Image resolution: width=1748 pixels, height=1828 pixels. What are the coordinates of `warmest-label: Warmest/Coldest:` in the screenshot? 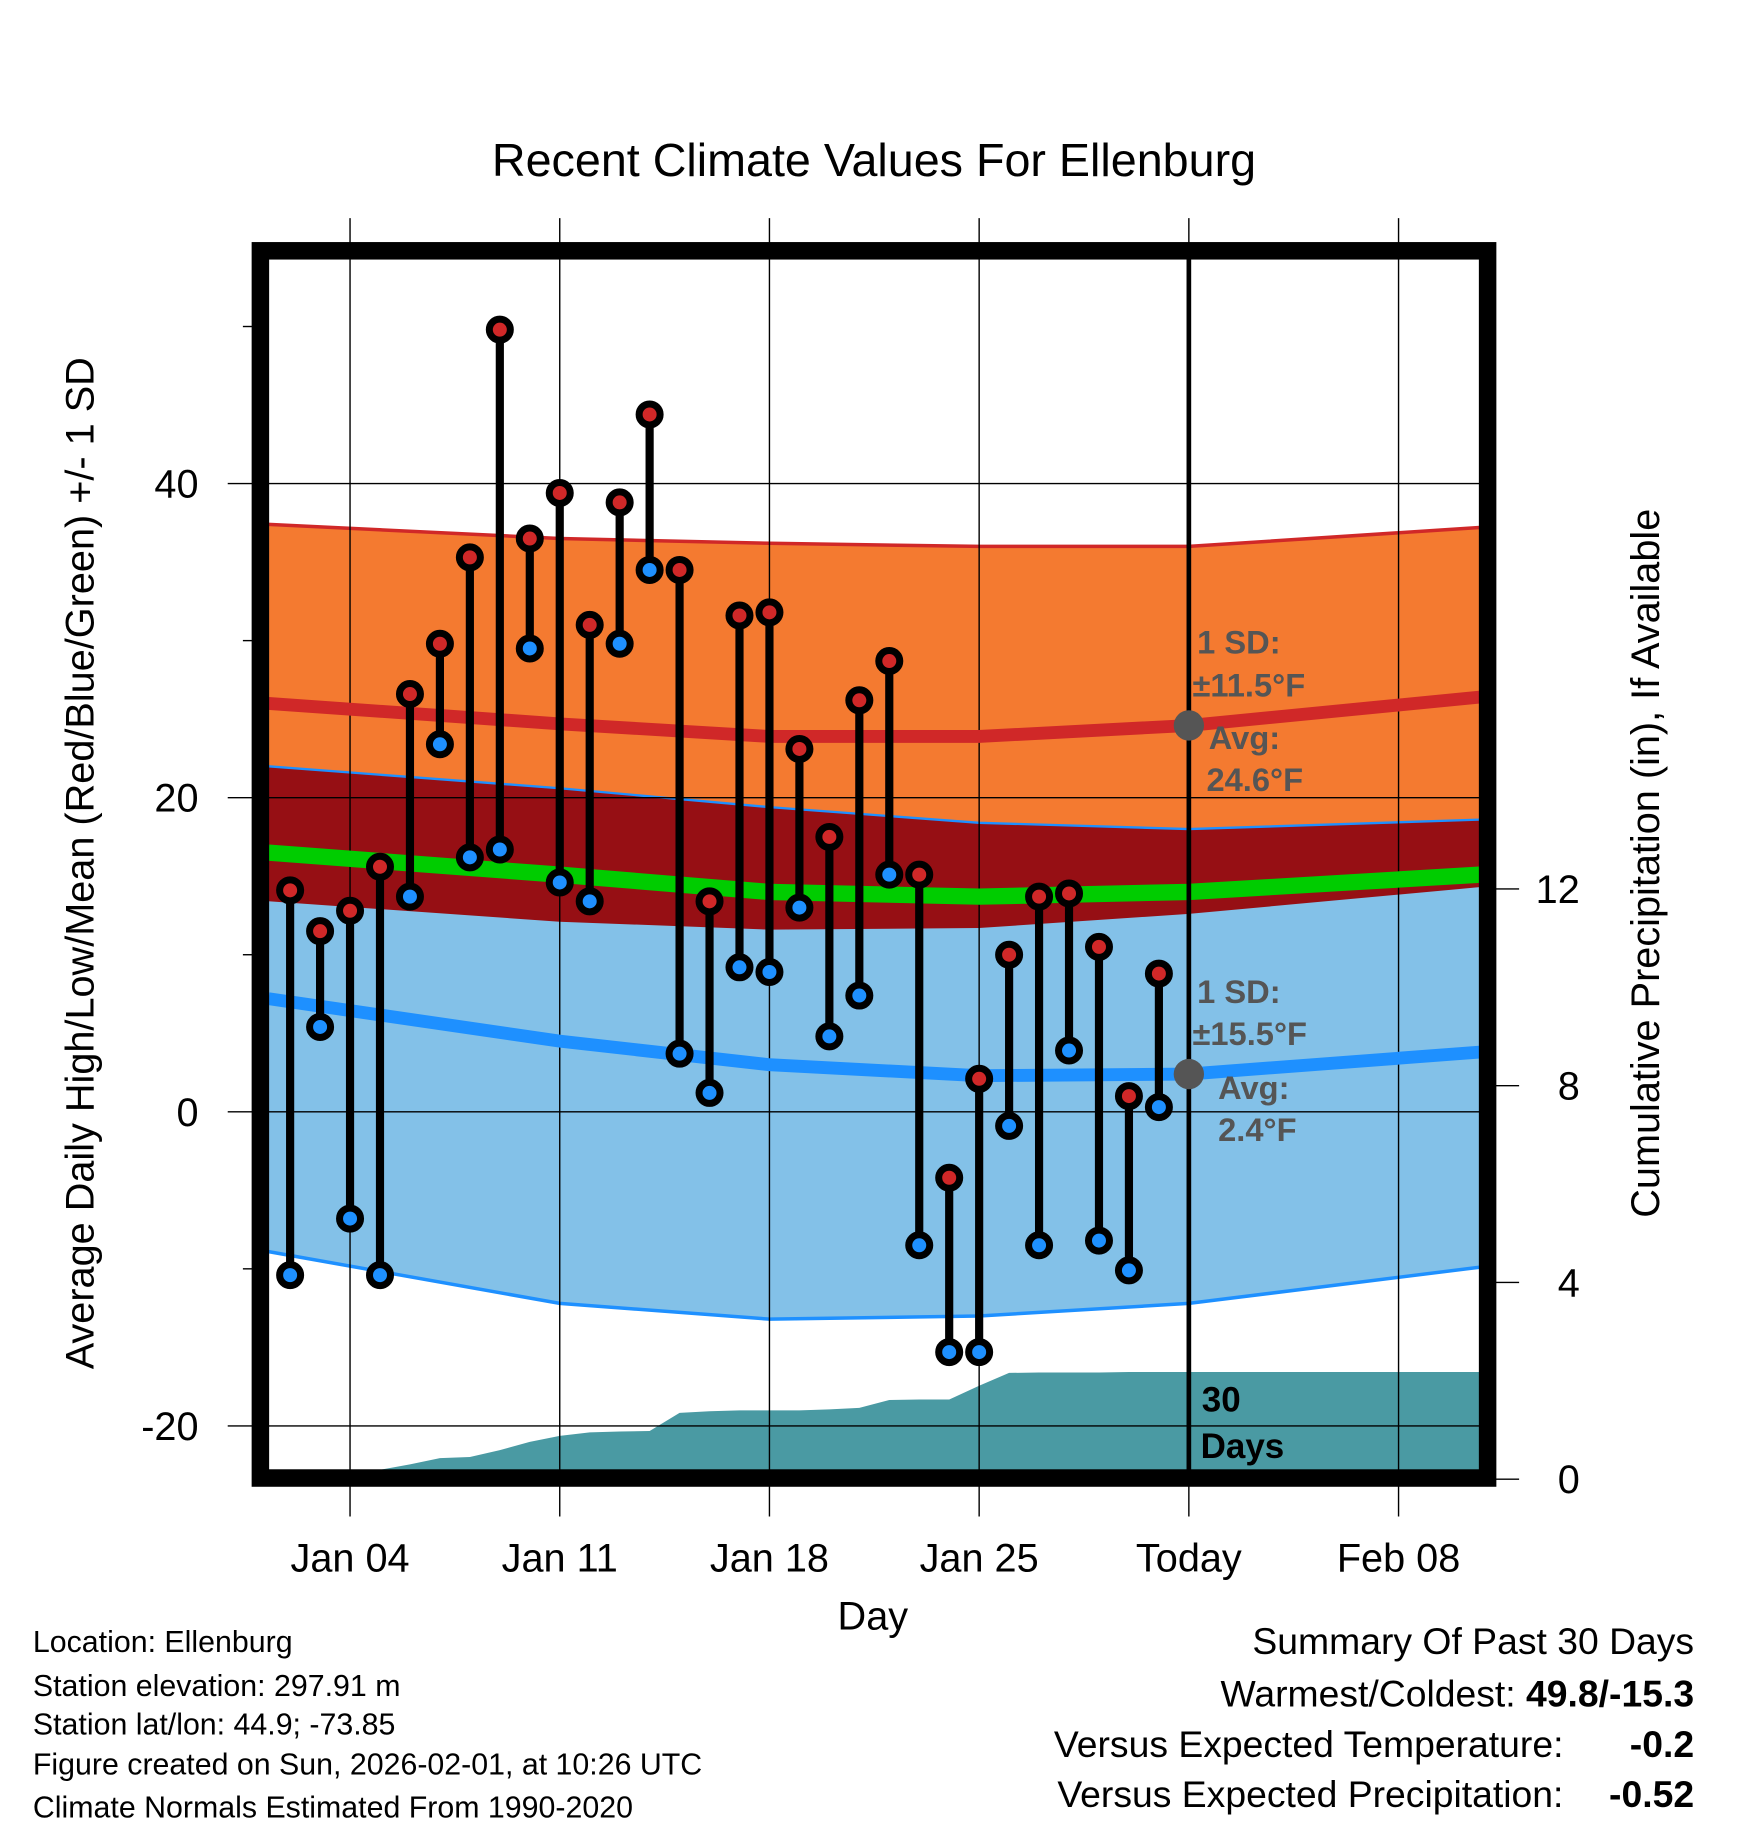 It's located at (1368, 1694).